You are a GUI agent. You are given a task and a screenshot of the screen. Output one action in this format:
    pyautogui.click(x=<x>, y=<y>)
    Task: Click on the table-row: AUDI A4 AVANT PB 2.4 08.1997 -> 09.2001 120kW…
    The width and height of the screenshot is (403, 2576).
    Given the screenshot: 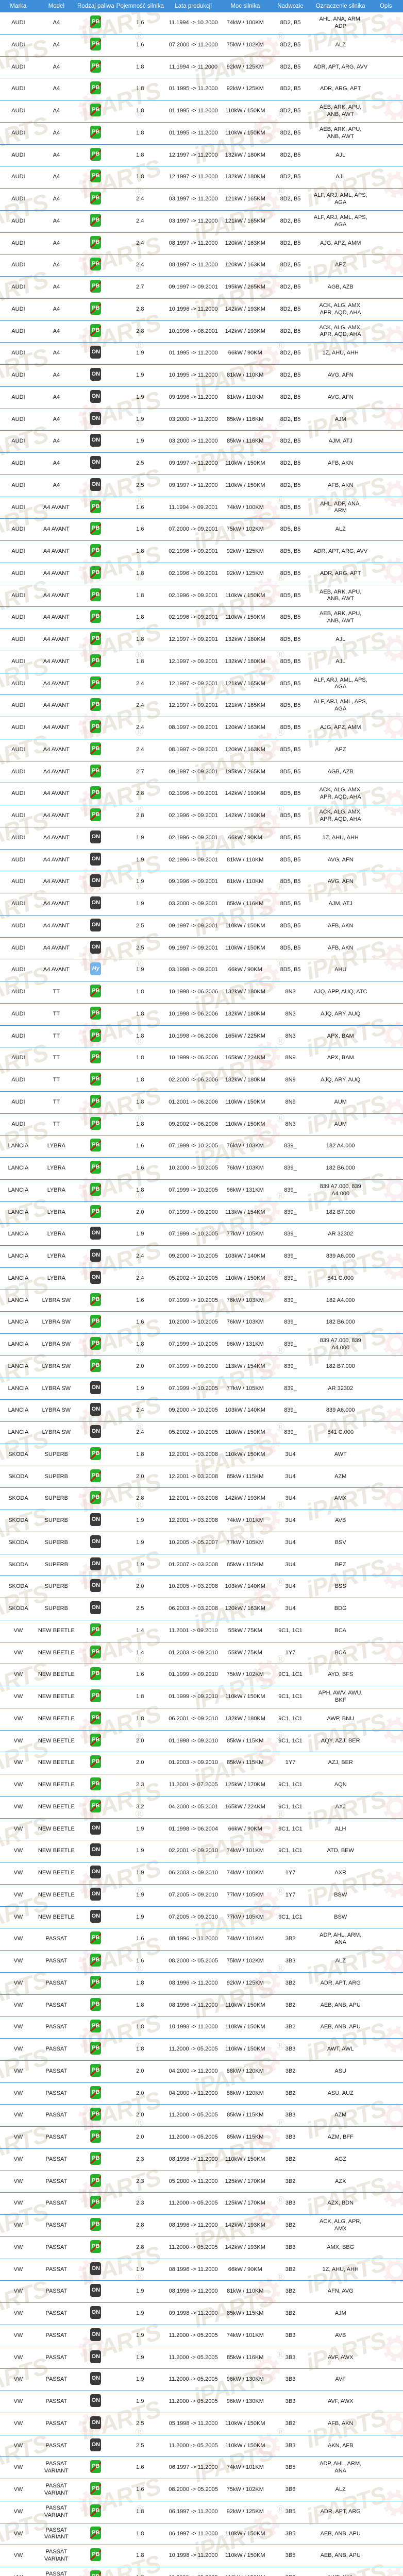 What is the action you would take?
    pyautogui.click(x=202, y=728)
    